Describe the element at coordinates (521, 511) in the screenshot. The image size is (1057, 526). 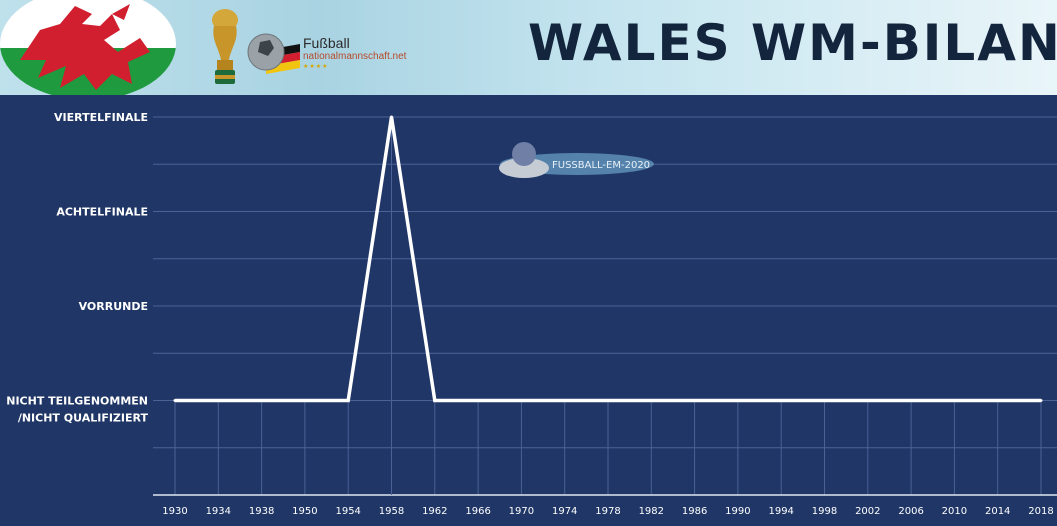
I see `x-tick-label: 1970` at that location.